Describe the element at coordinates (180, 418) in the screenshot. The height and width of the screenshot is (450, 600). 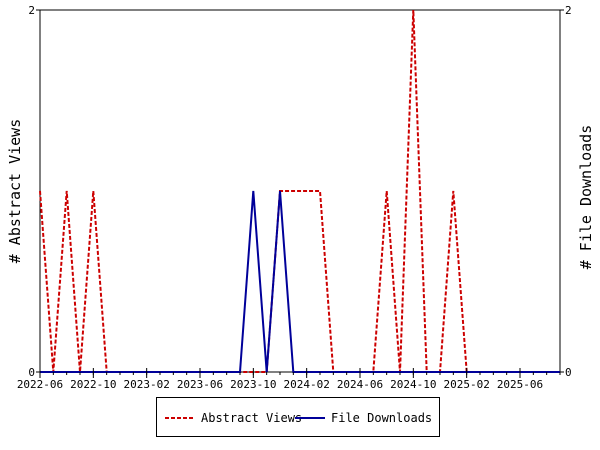
I see `legend-swatch-abstract-views` at that location.